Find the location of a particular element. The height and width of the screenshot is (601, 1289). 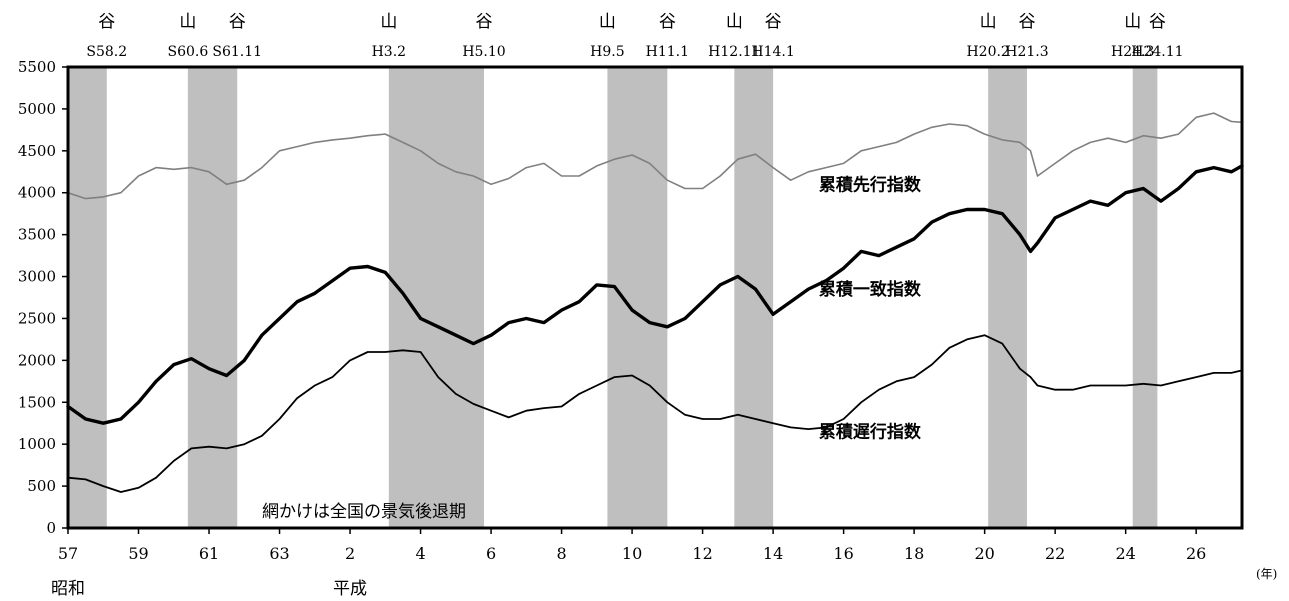

turning-point-date: H24.11 is located at coordinates (1157, 52).